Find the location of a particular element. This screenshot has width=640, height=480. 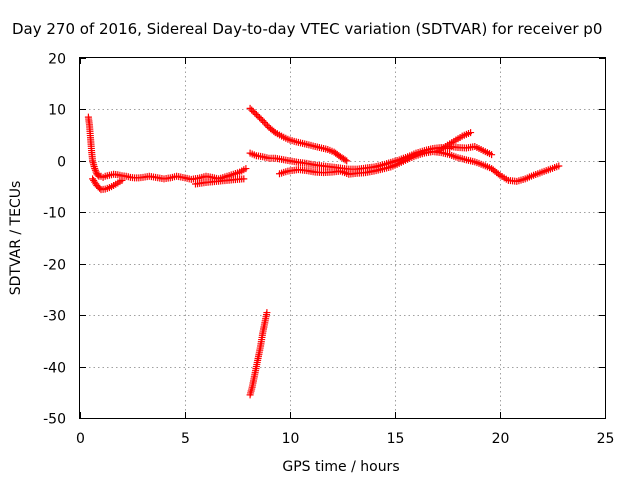

y-tick-label: -50 is located at coordinates (54, 420).